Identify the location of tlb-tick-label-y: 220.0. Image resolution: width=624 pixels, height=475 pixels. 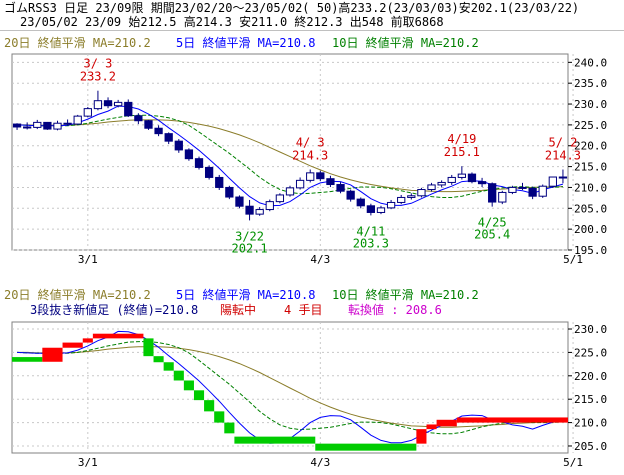
(590, 376).